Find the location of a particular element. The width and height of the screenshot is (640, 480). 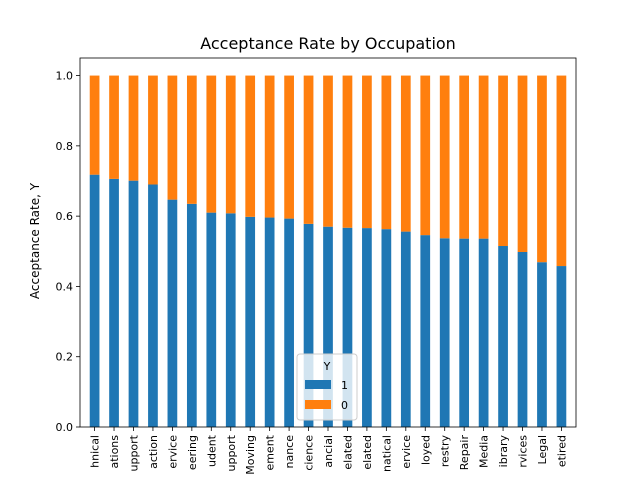

y-axis-label: Acceptance Rate, Y is located at coordinates (35, 240).